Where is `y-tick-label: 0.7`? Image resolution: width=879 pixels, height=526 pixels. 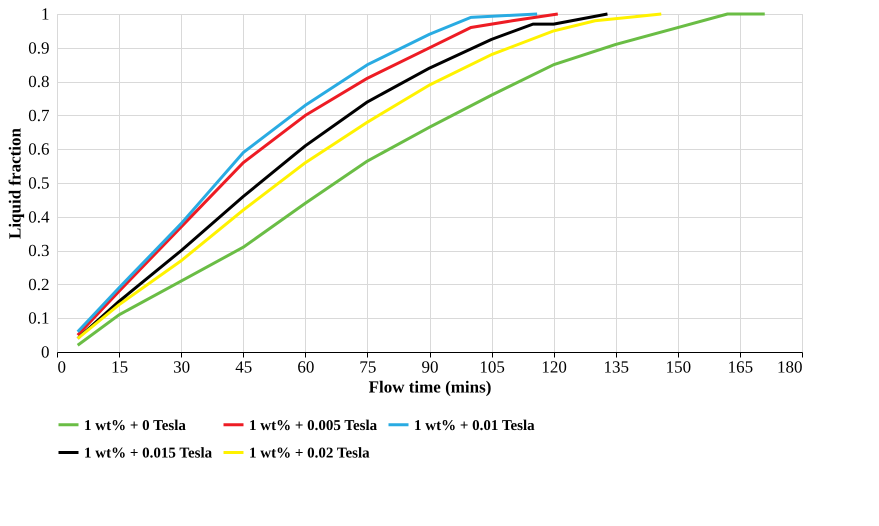
y-tick-label: 0.7 is located at coordinates (39, 115).